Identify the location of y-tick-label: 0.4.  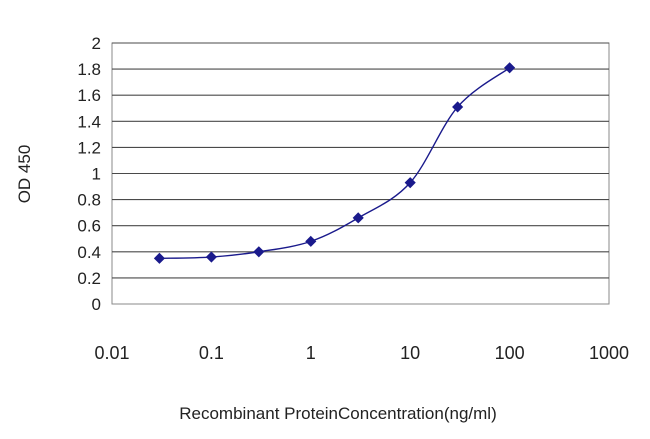
(89, 252).